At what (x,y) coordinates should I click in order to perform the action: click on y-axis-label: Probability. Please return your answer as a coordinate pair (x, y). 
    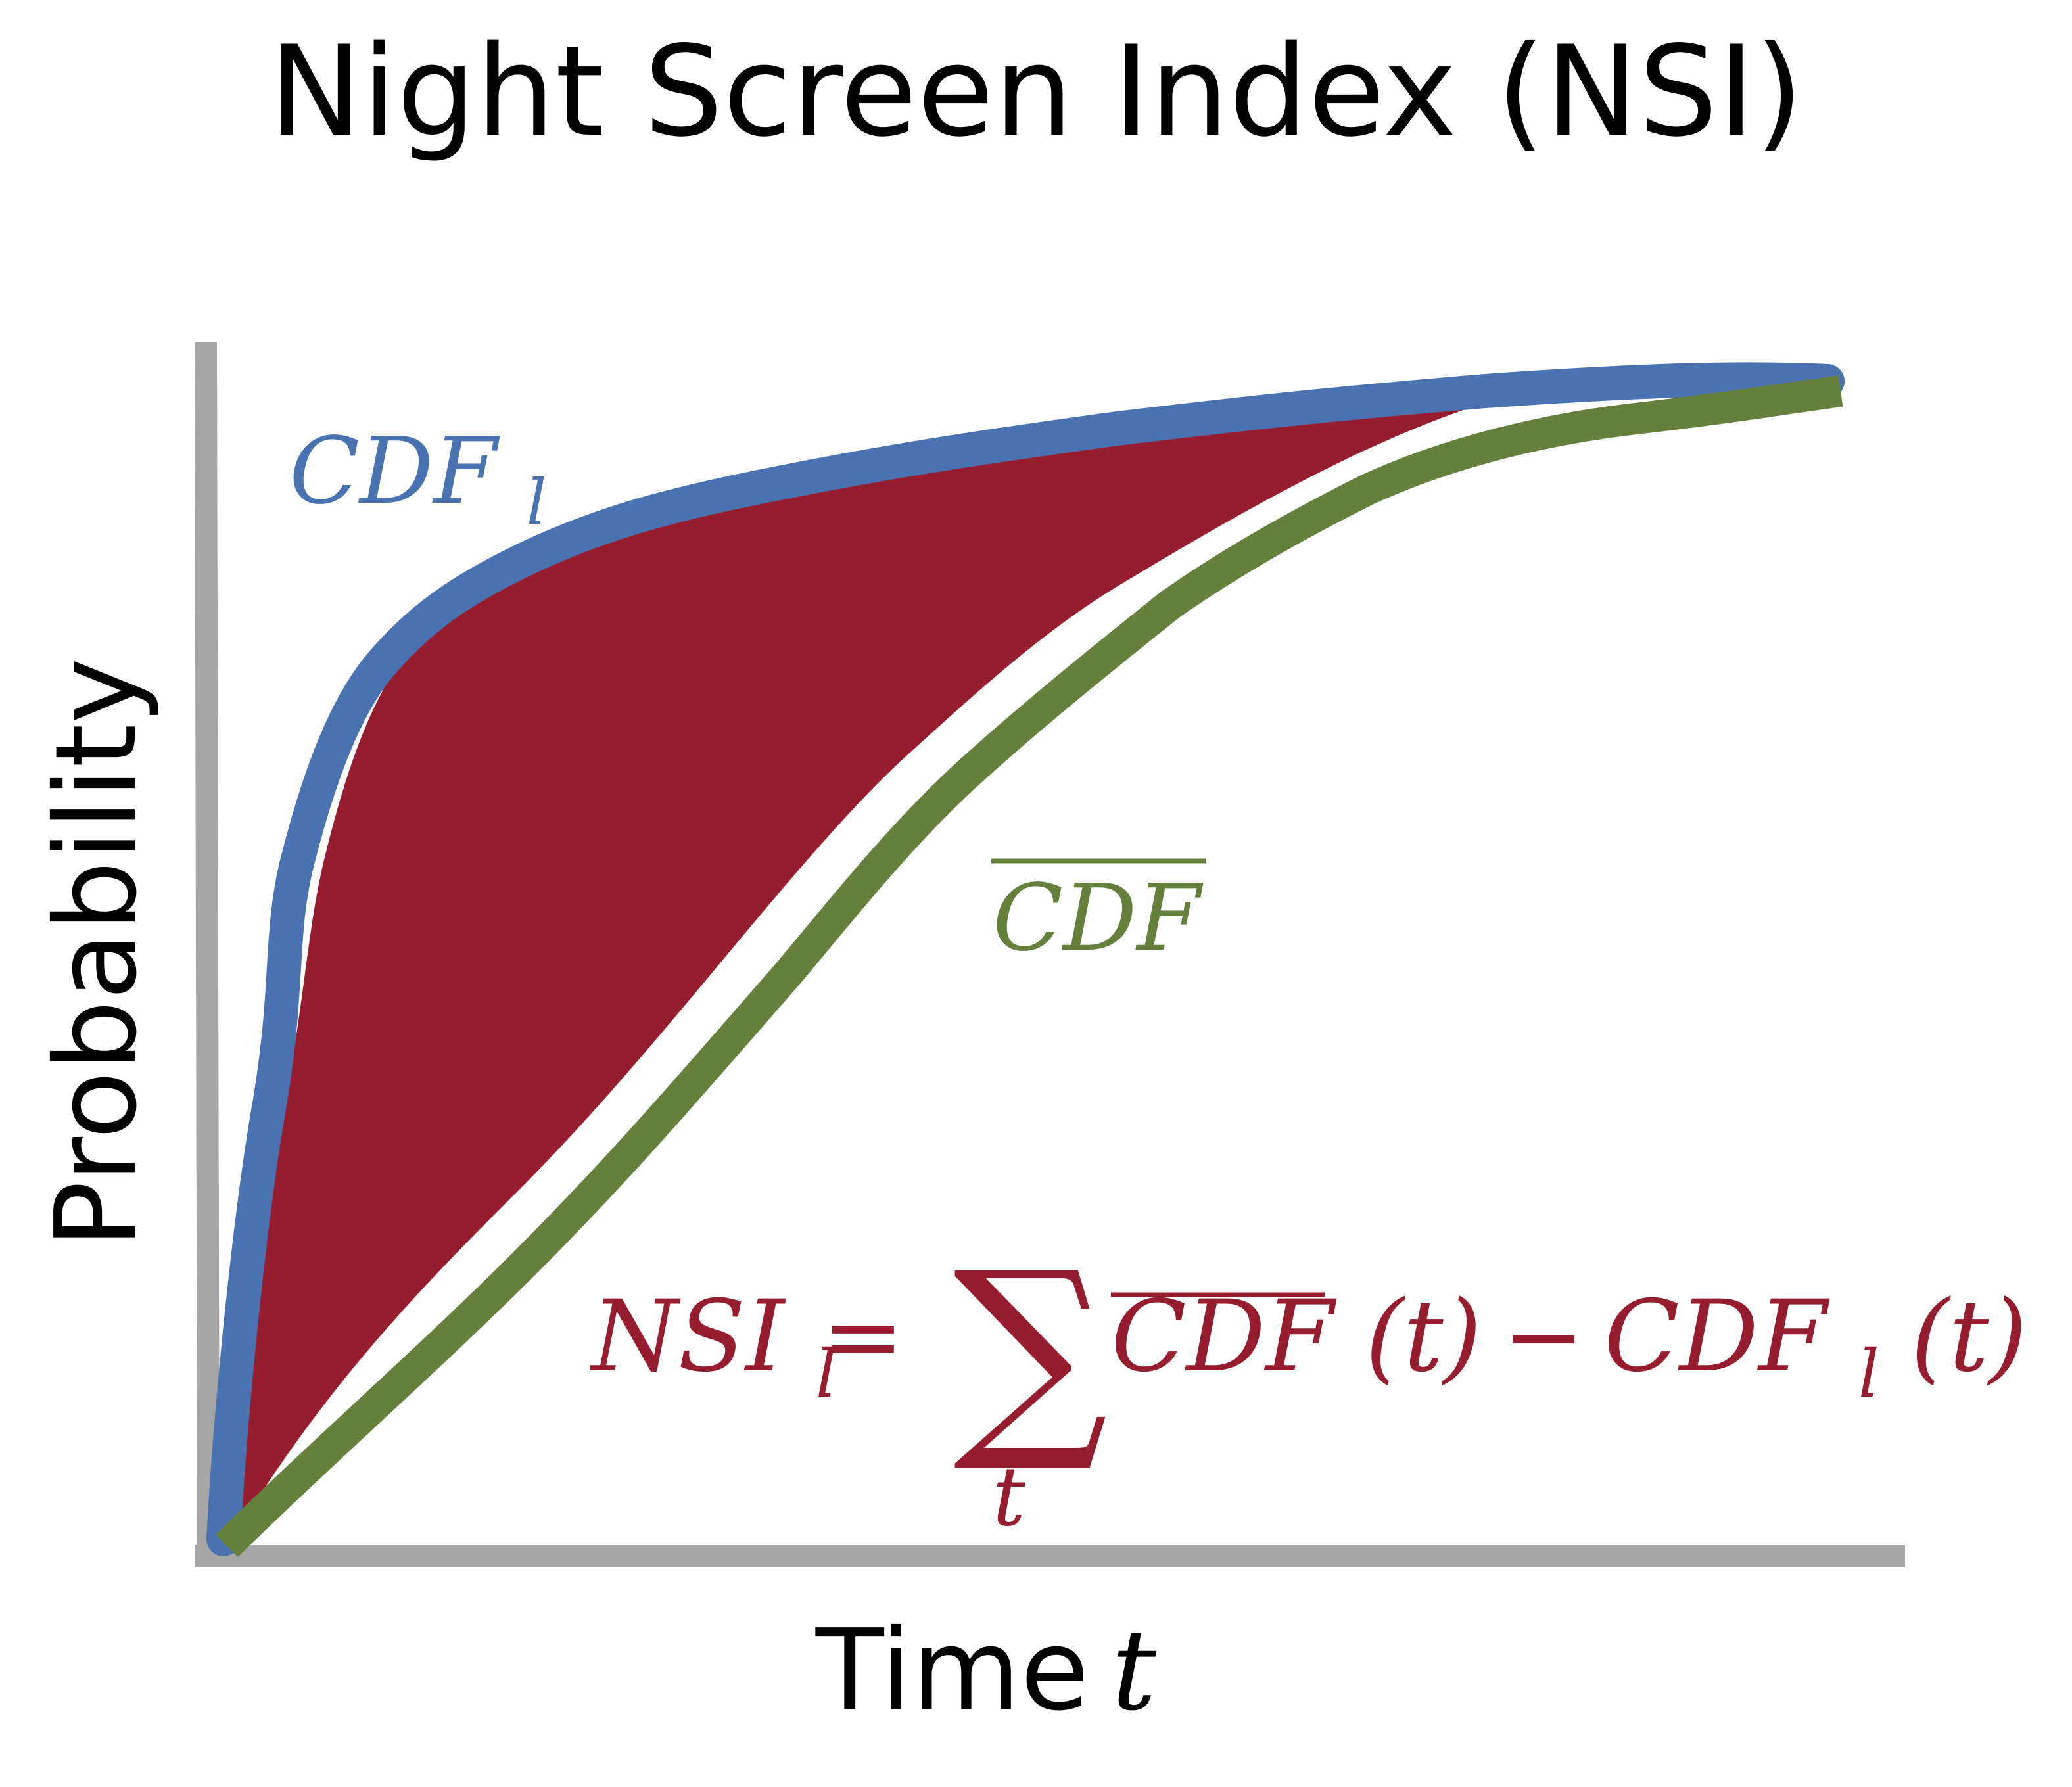
    Looking at the image, I should click on (97, 953).